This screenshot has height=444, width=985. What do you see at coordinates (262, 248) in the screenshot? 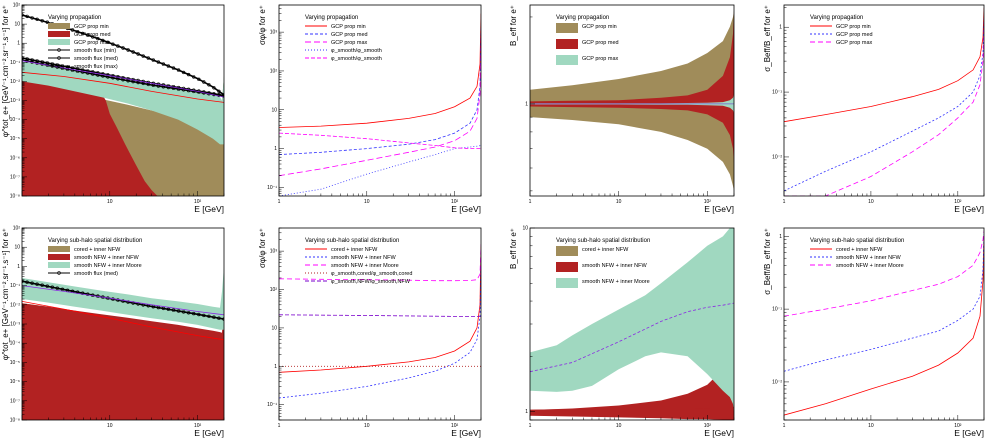
I see `y-axis-label: σφ/φ for e⁺` at bounding box center [262, 248].